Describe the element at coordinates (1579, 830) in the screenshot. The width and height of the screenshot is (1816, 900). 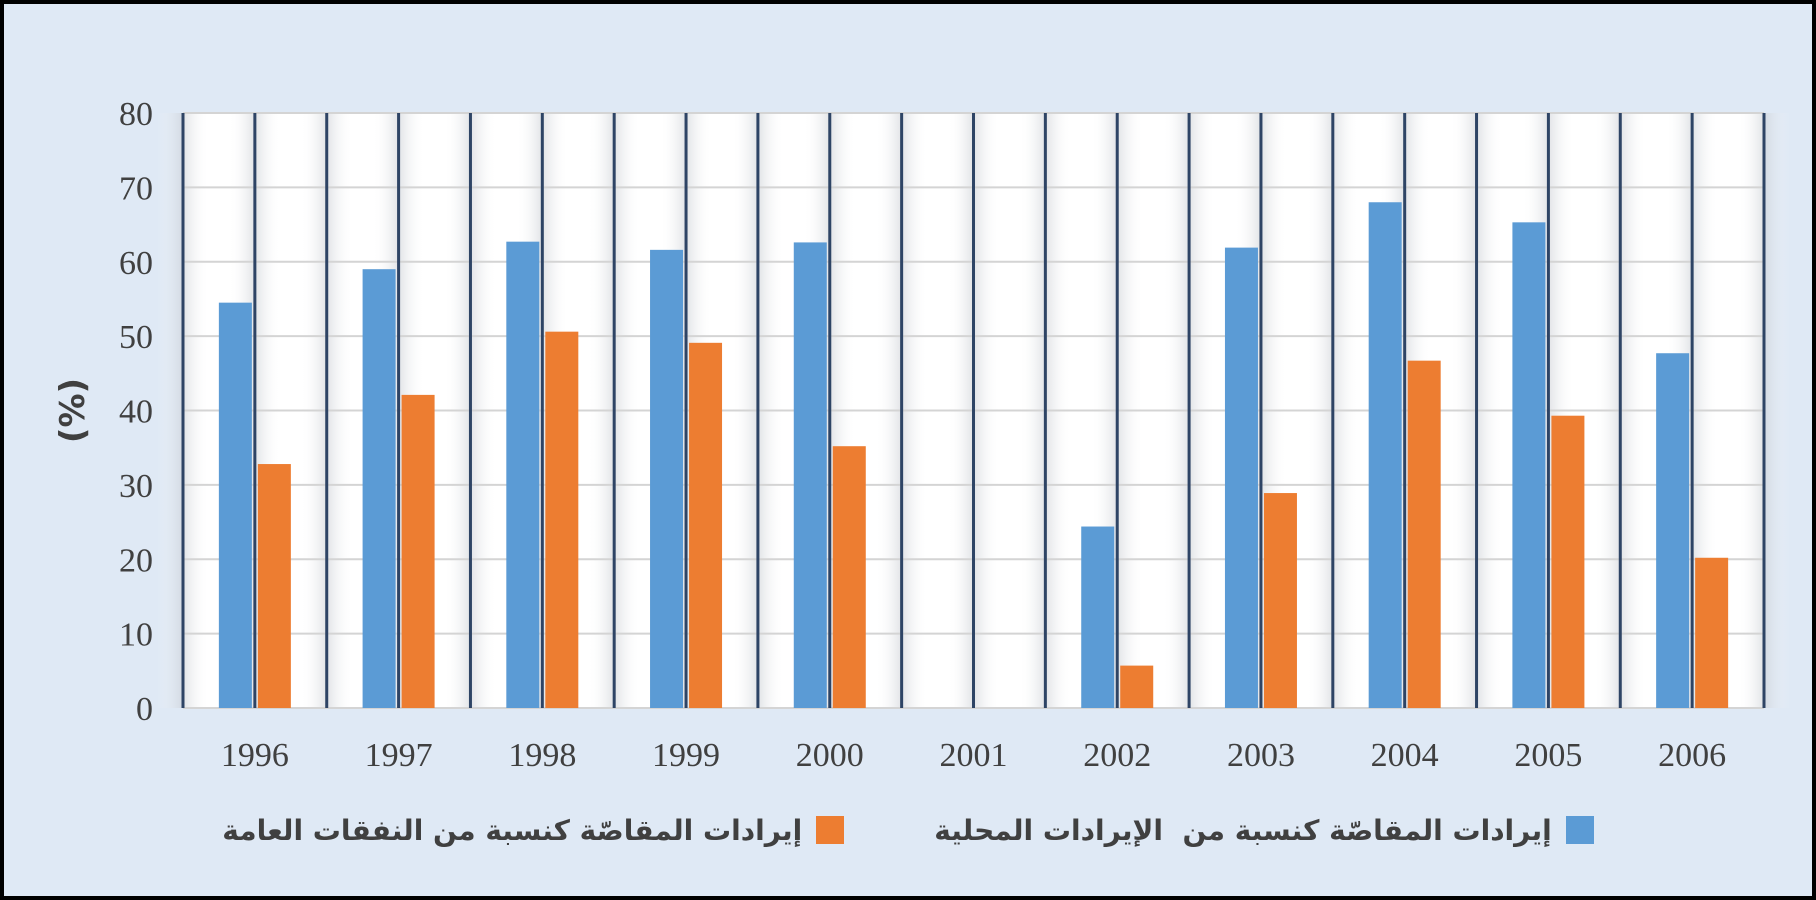
I see `legend-swatch-blue` at that location.